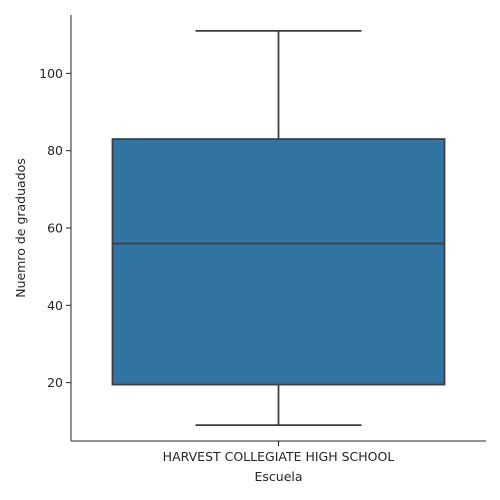 The width and height of the screenshot is (500, 500). I want to click on y-axis-ticks: 20 40 60 80 100, so click(55, 228).